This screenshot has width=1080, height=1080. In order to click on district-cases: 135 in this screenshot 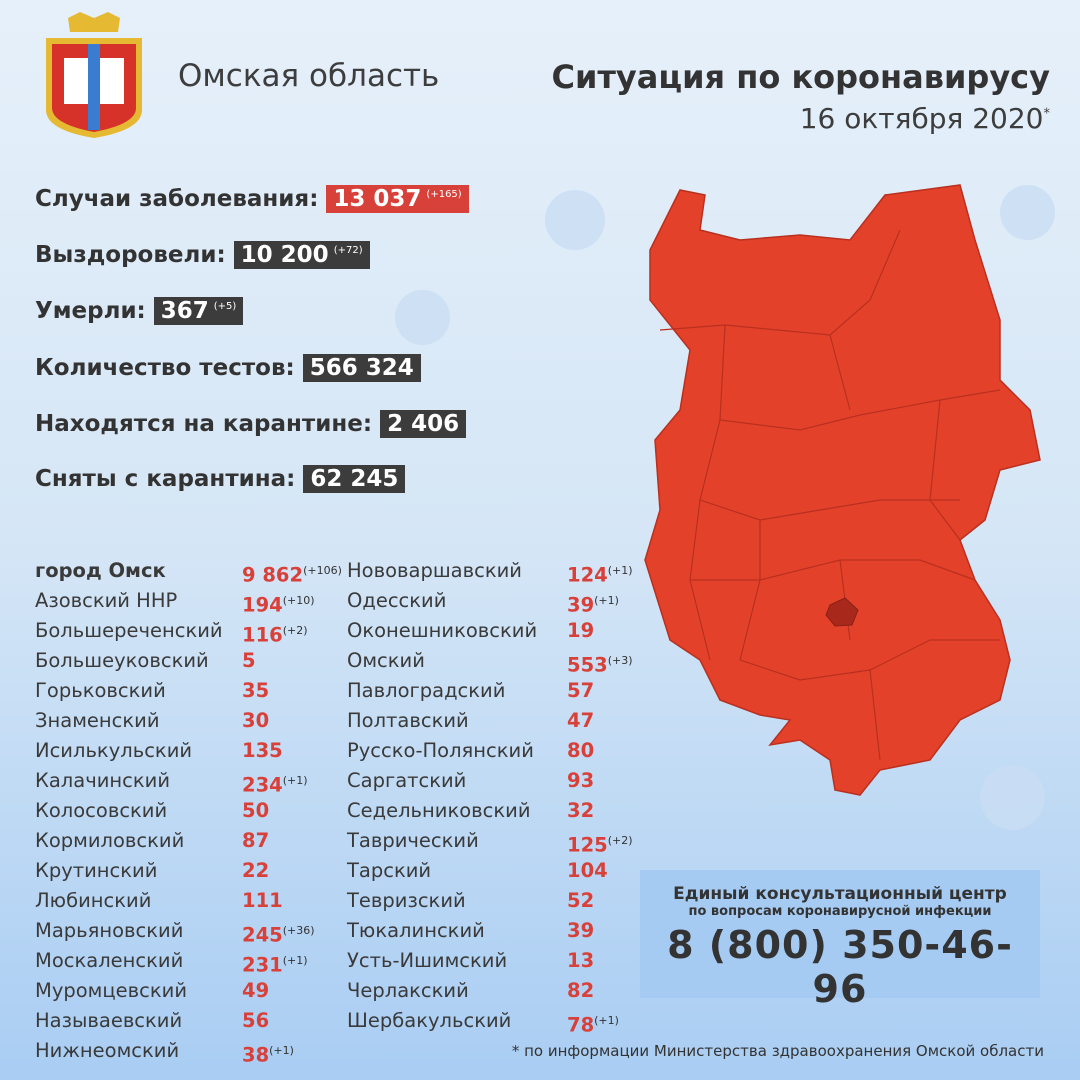, I will do `click(262, 751)`.